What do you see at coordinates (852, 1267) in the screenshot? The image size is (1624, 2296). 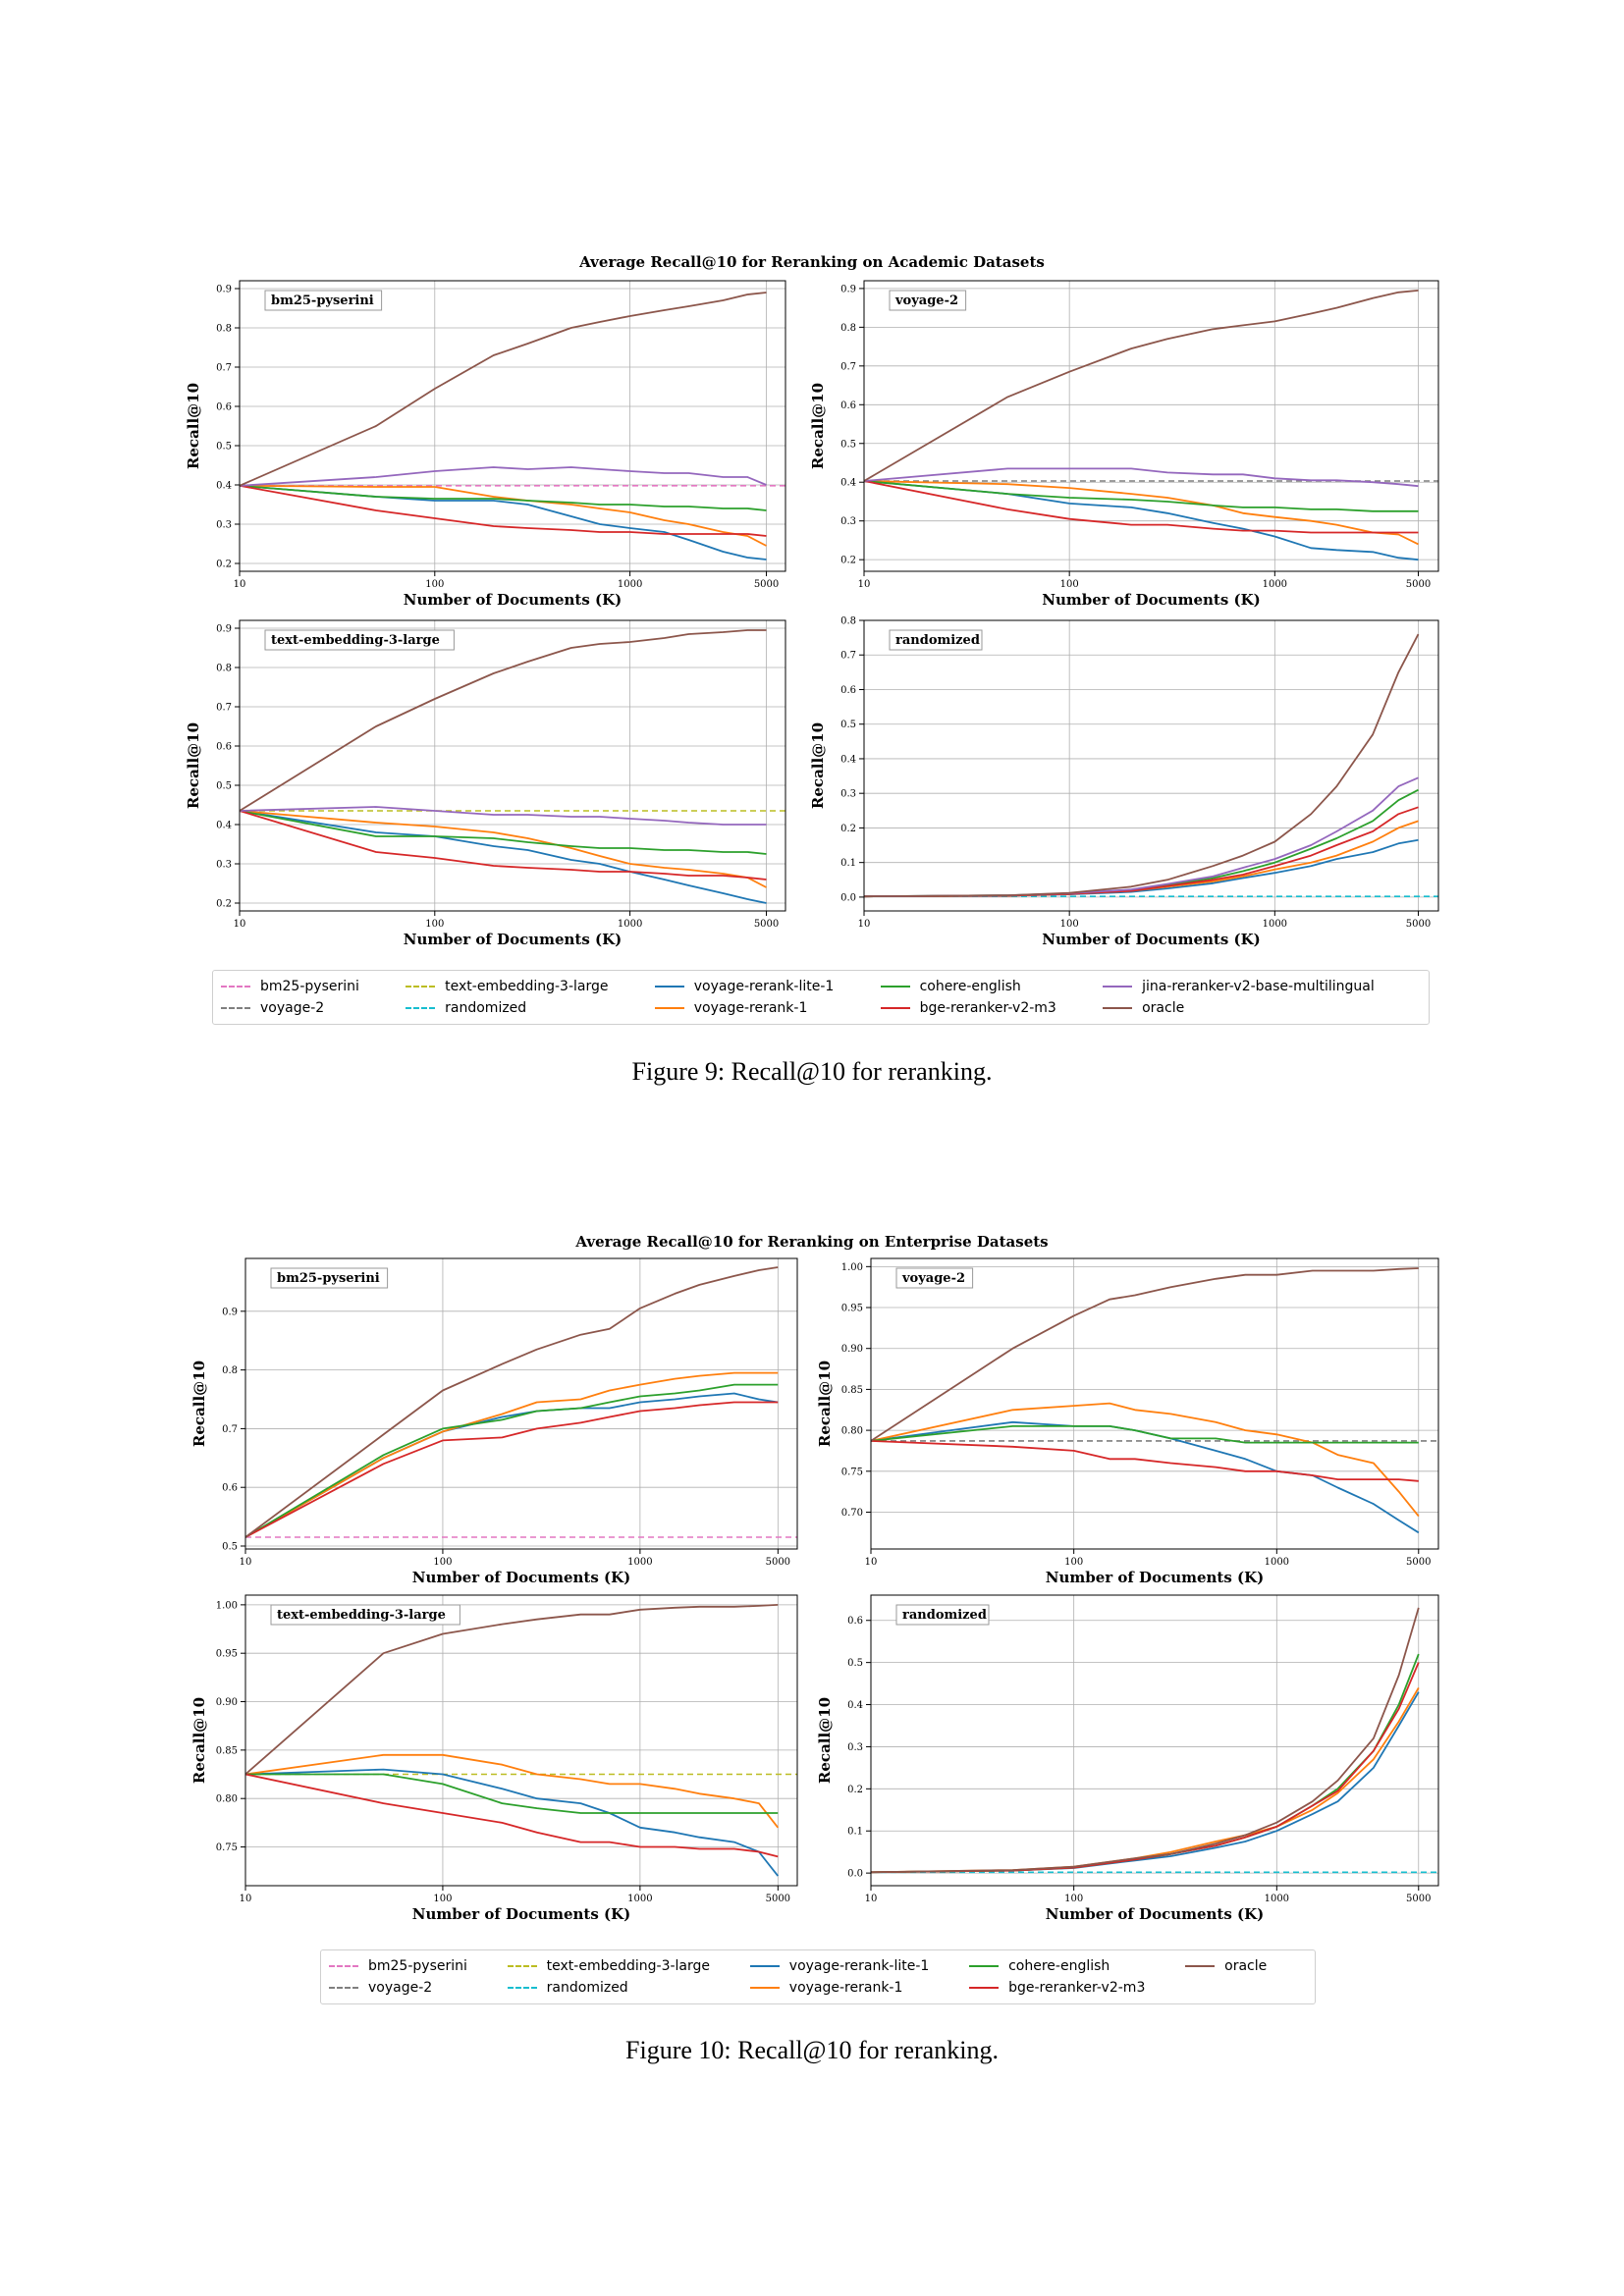 I see `y-tick-label: 1.00` at bounding box center [852, 1267].